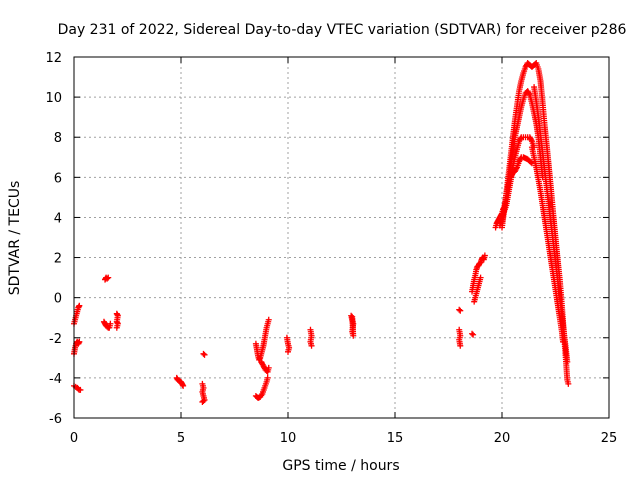  What do you see at coordinates (55, 379) in the screenshot?
I see `y-tick-label: -4` at bounding box center [55, 379].